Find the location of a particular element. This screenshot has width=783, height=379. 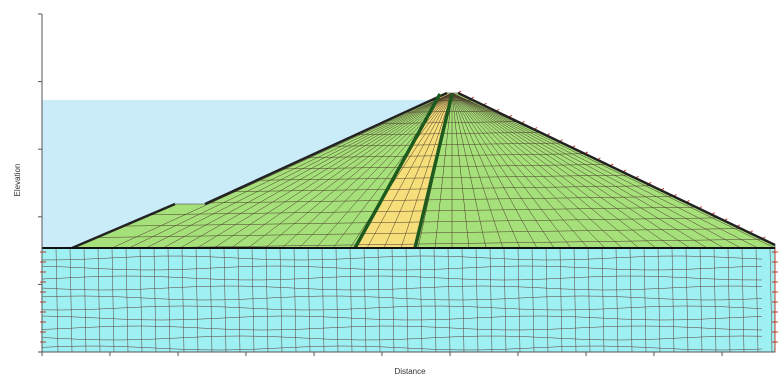

dam-core is located at coordinates (403, 171).